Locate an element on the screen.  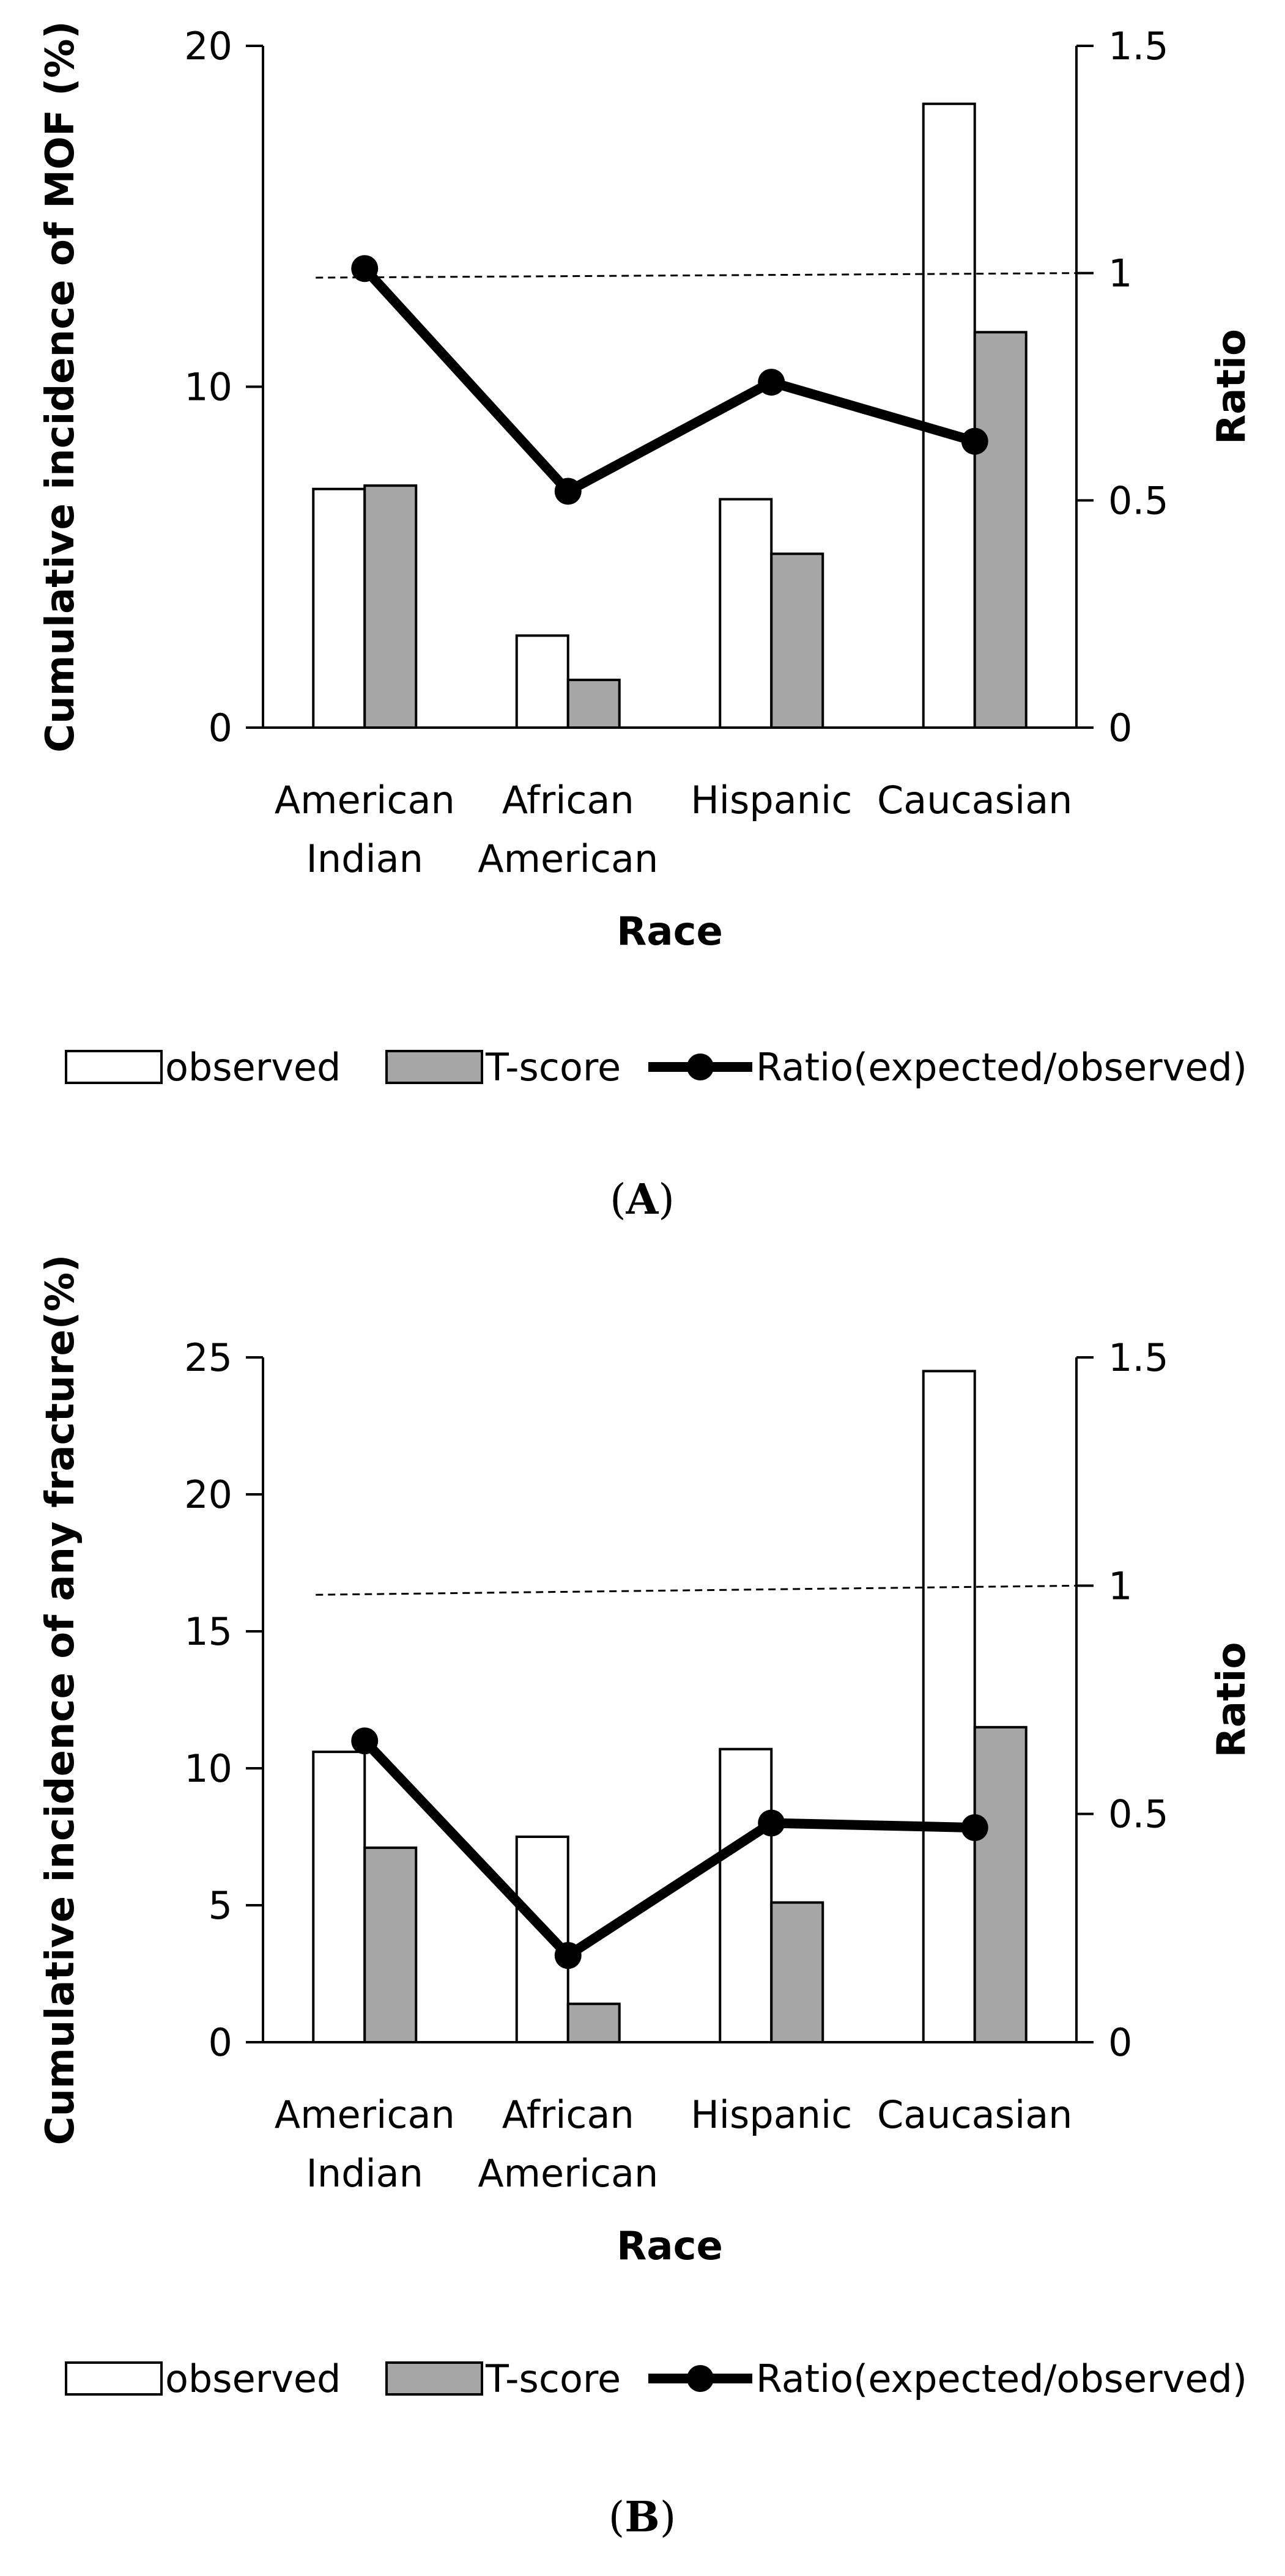
y-axis-title: Cumulative incidence of any fracture(%) is located at coordinates (60, 1701).